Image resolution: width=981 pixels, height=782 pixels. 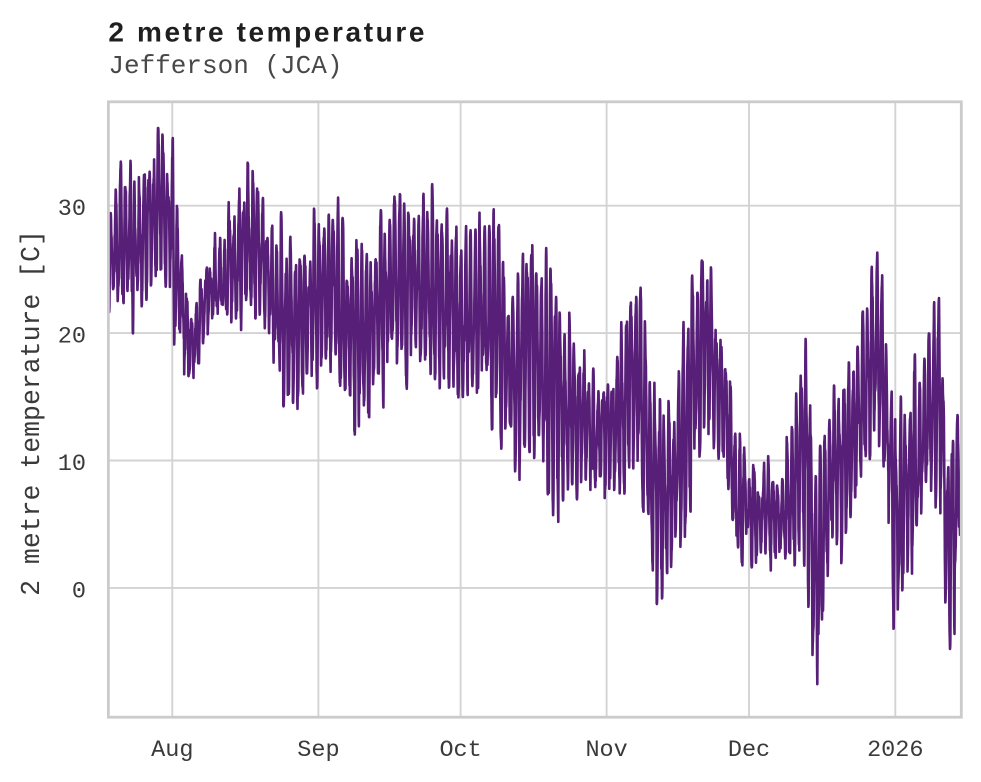 What do you see at coordinates (749, 750) in the screenshot?
I see `svg-text: Dec` at bounding box center [749, 750].